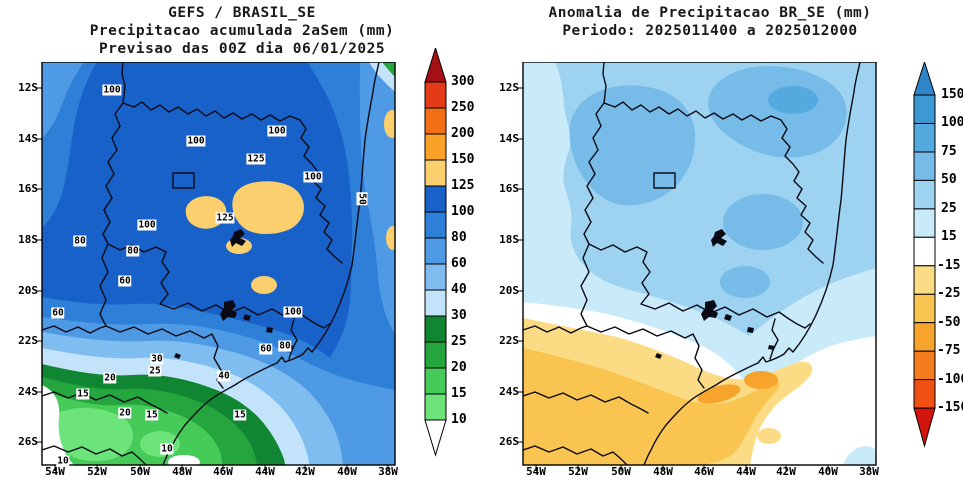  What do you see at coordinates (28, 239) in the screenshot?
I see `y-tick-label: 18S` at bounding box center [28, 239].